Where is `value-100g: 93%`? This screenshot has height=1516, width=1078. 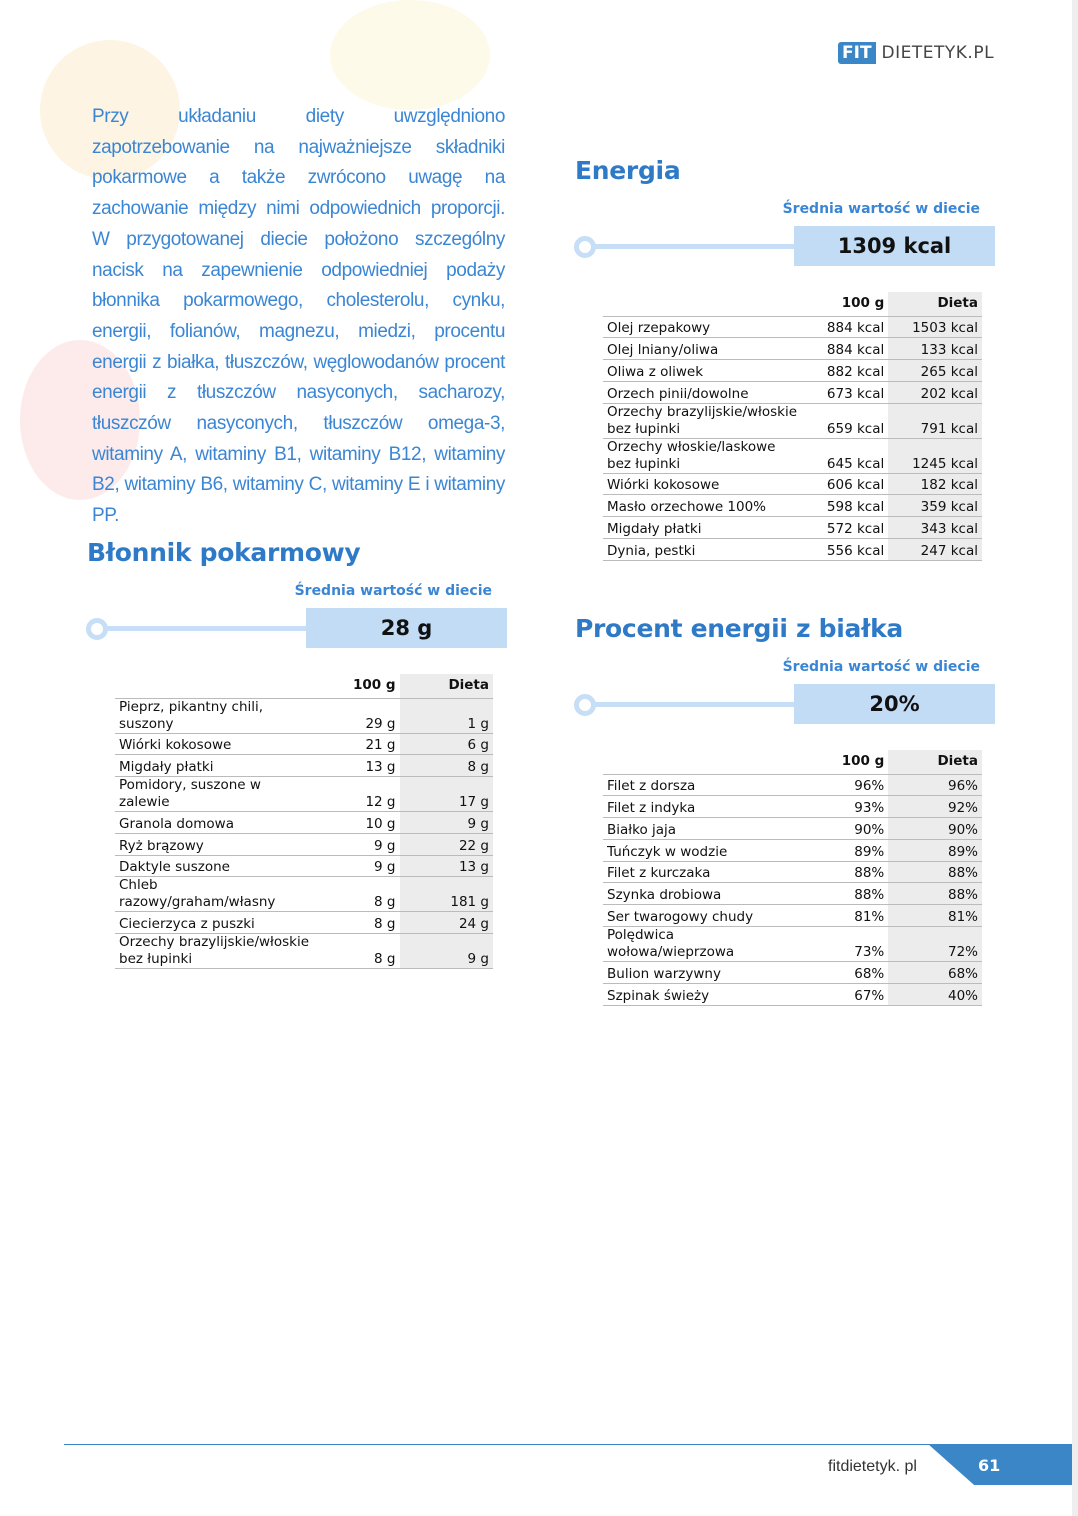 value-100g: 93% is located at coordinates (847, 807).